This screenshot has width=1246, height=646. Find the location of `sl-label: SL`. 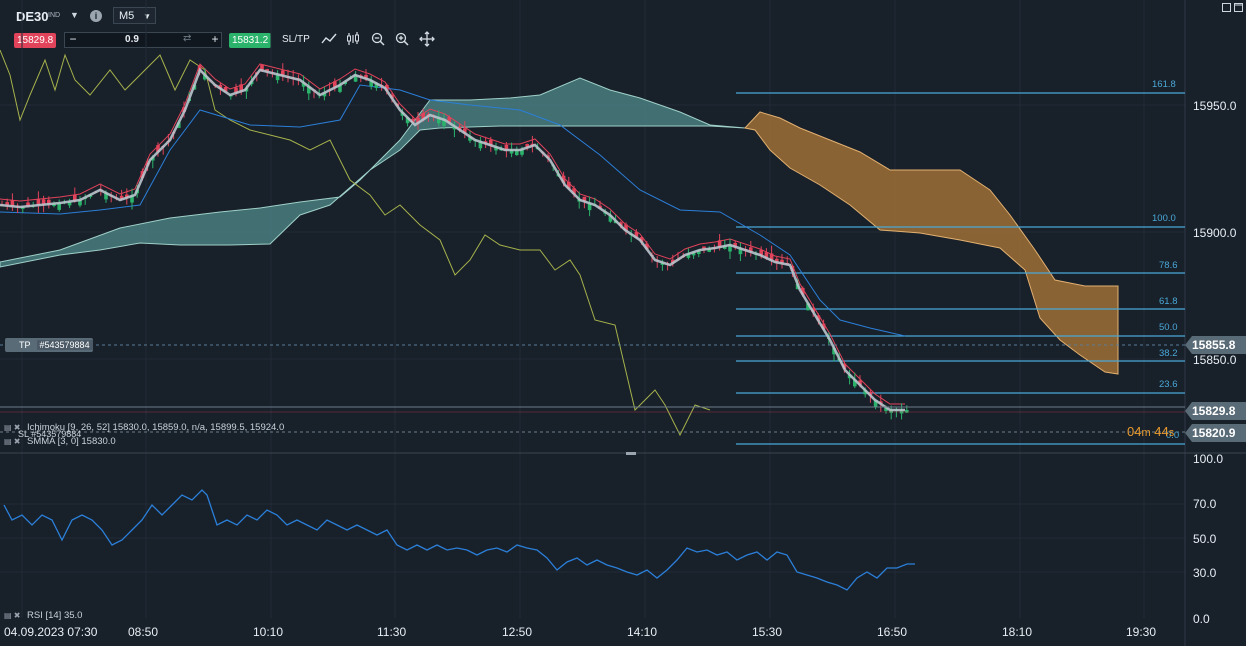

sl-label: SL is located at coordinates (23, 434).